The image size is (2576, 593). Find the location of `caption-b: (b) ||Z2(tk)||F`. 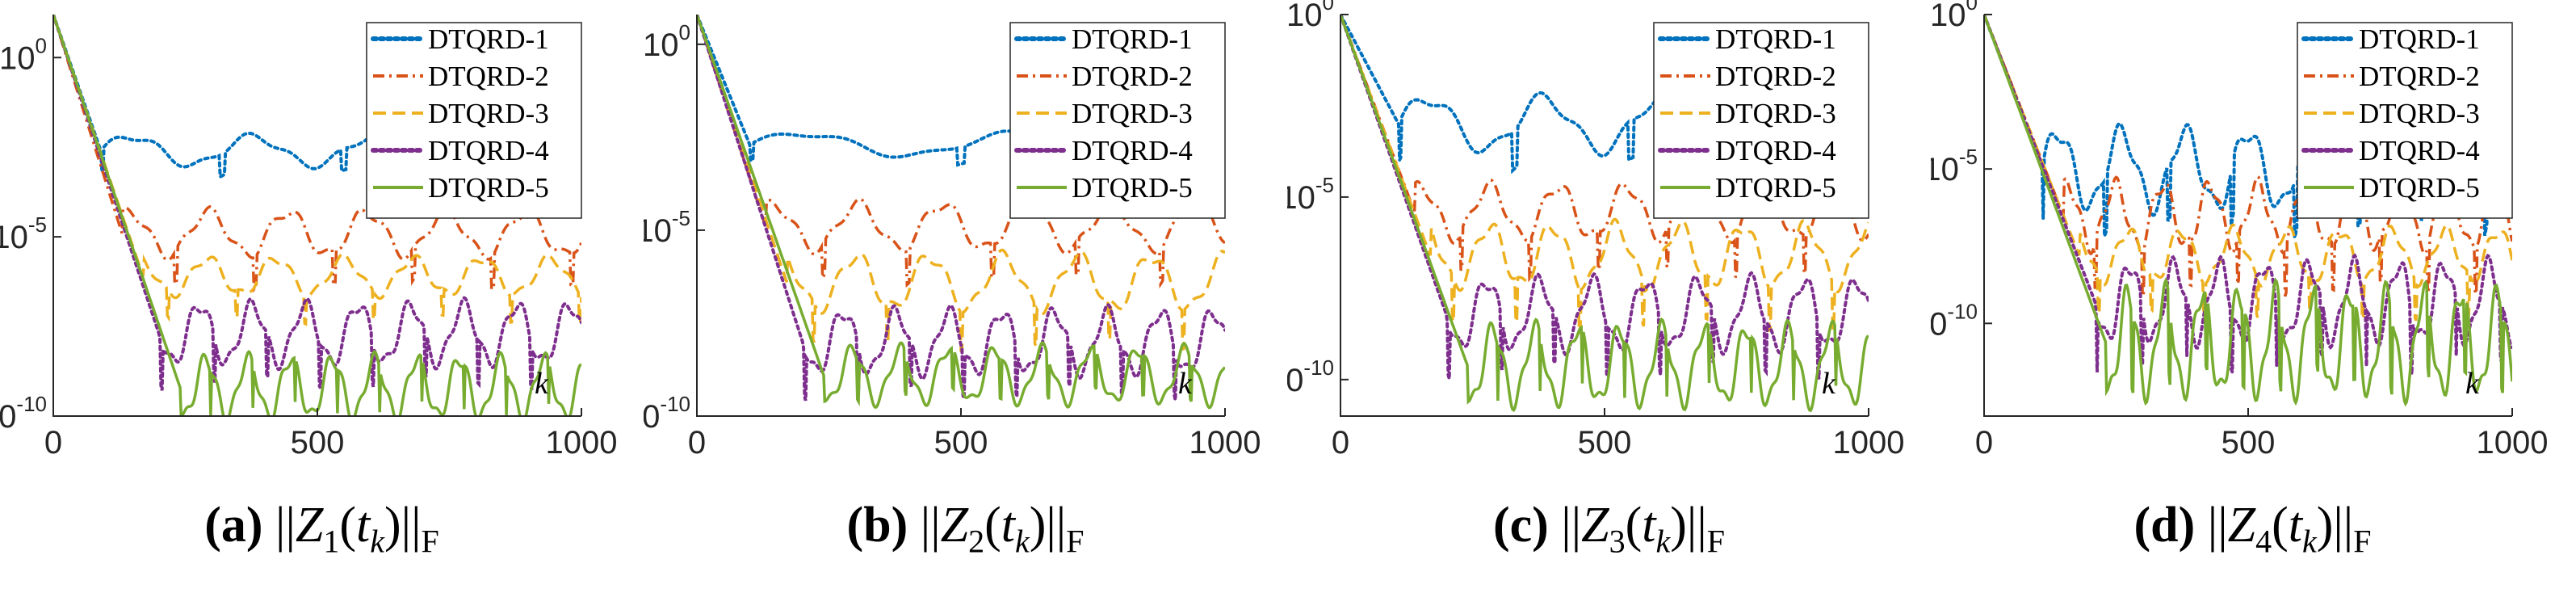

caption-b: (b) ||Z2(tk)||F is located at coordinates (965, 529).